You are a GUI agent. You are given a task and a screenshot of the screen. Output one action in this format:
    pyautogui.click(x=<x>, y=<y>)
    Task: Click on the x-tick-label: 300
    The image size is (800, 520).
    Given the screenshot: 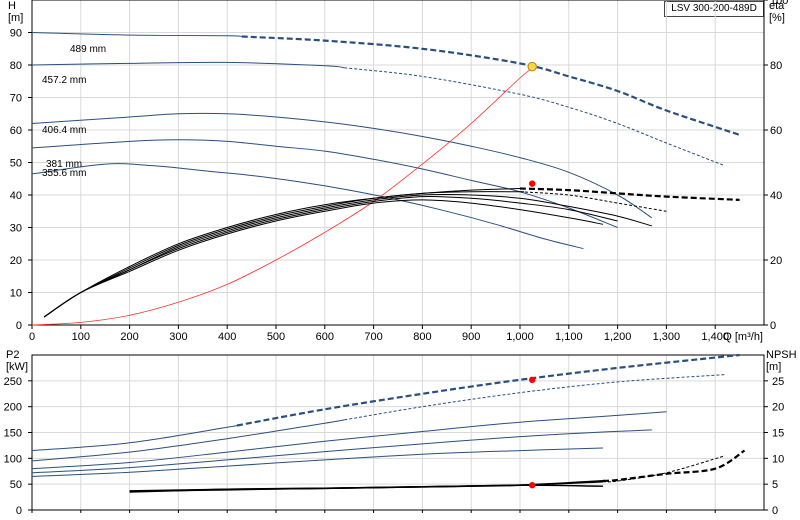 What is the action you would take?
    pyautogui.click(x=178, y=337)
    